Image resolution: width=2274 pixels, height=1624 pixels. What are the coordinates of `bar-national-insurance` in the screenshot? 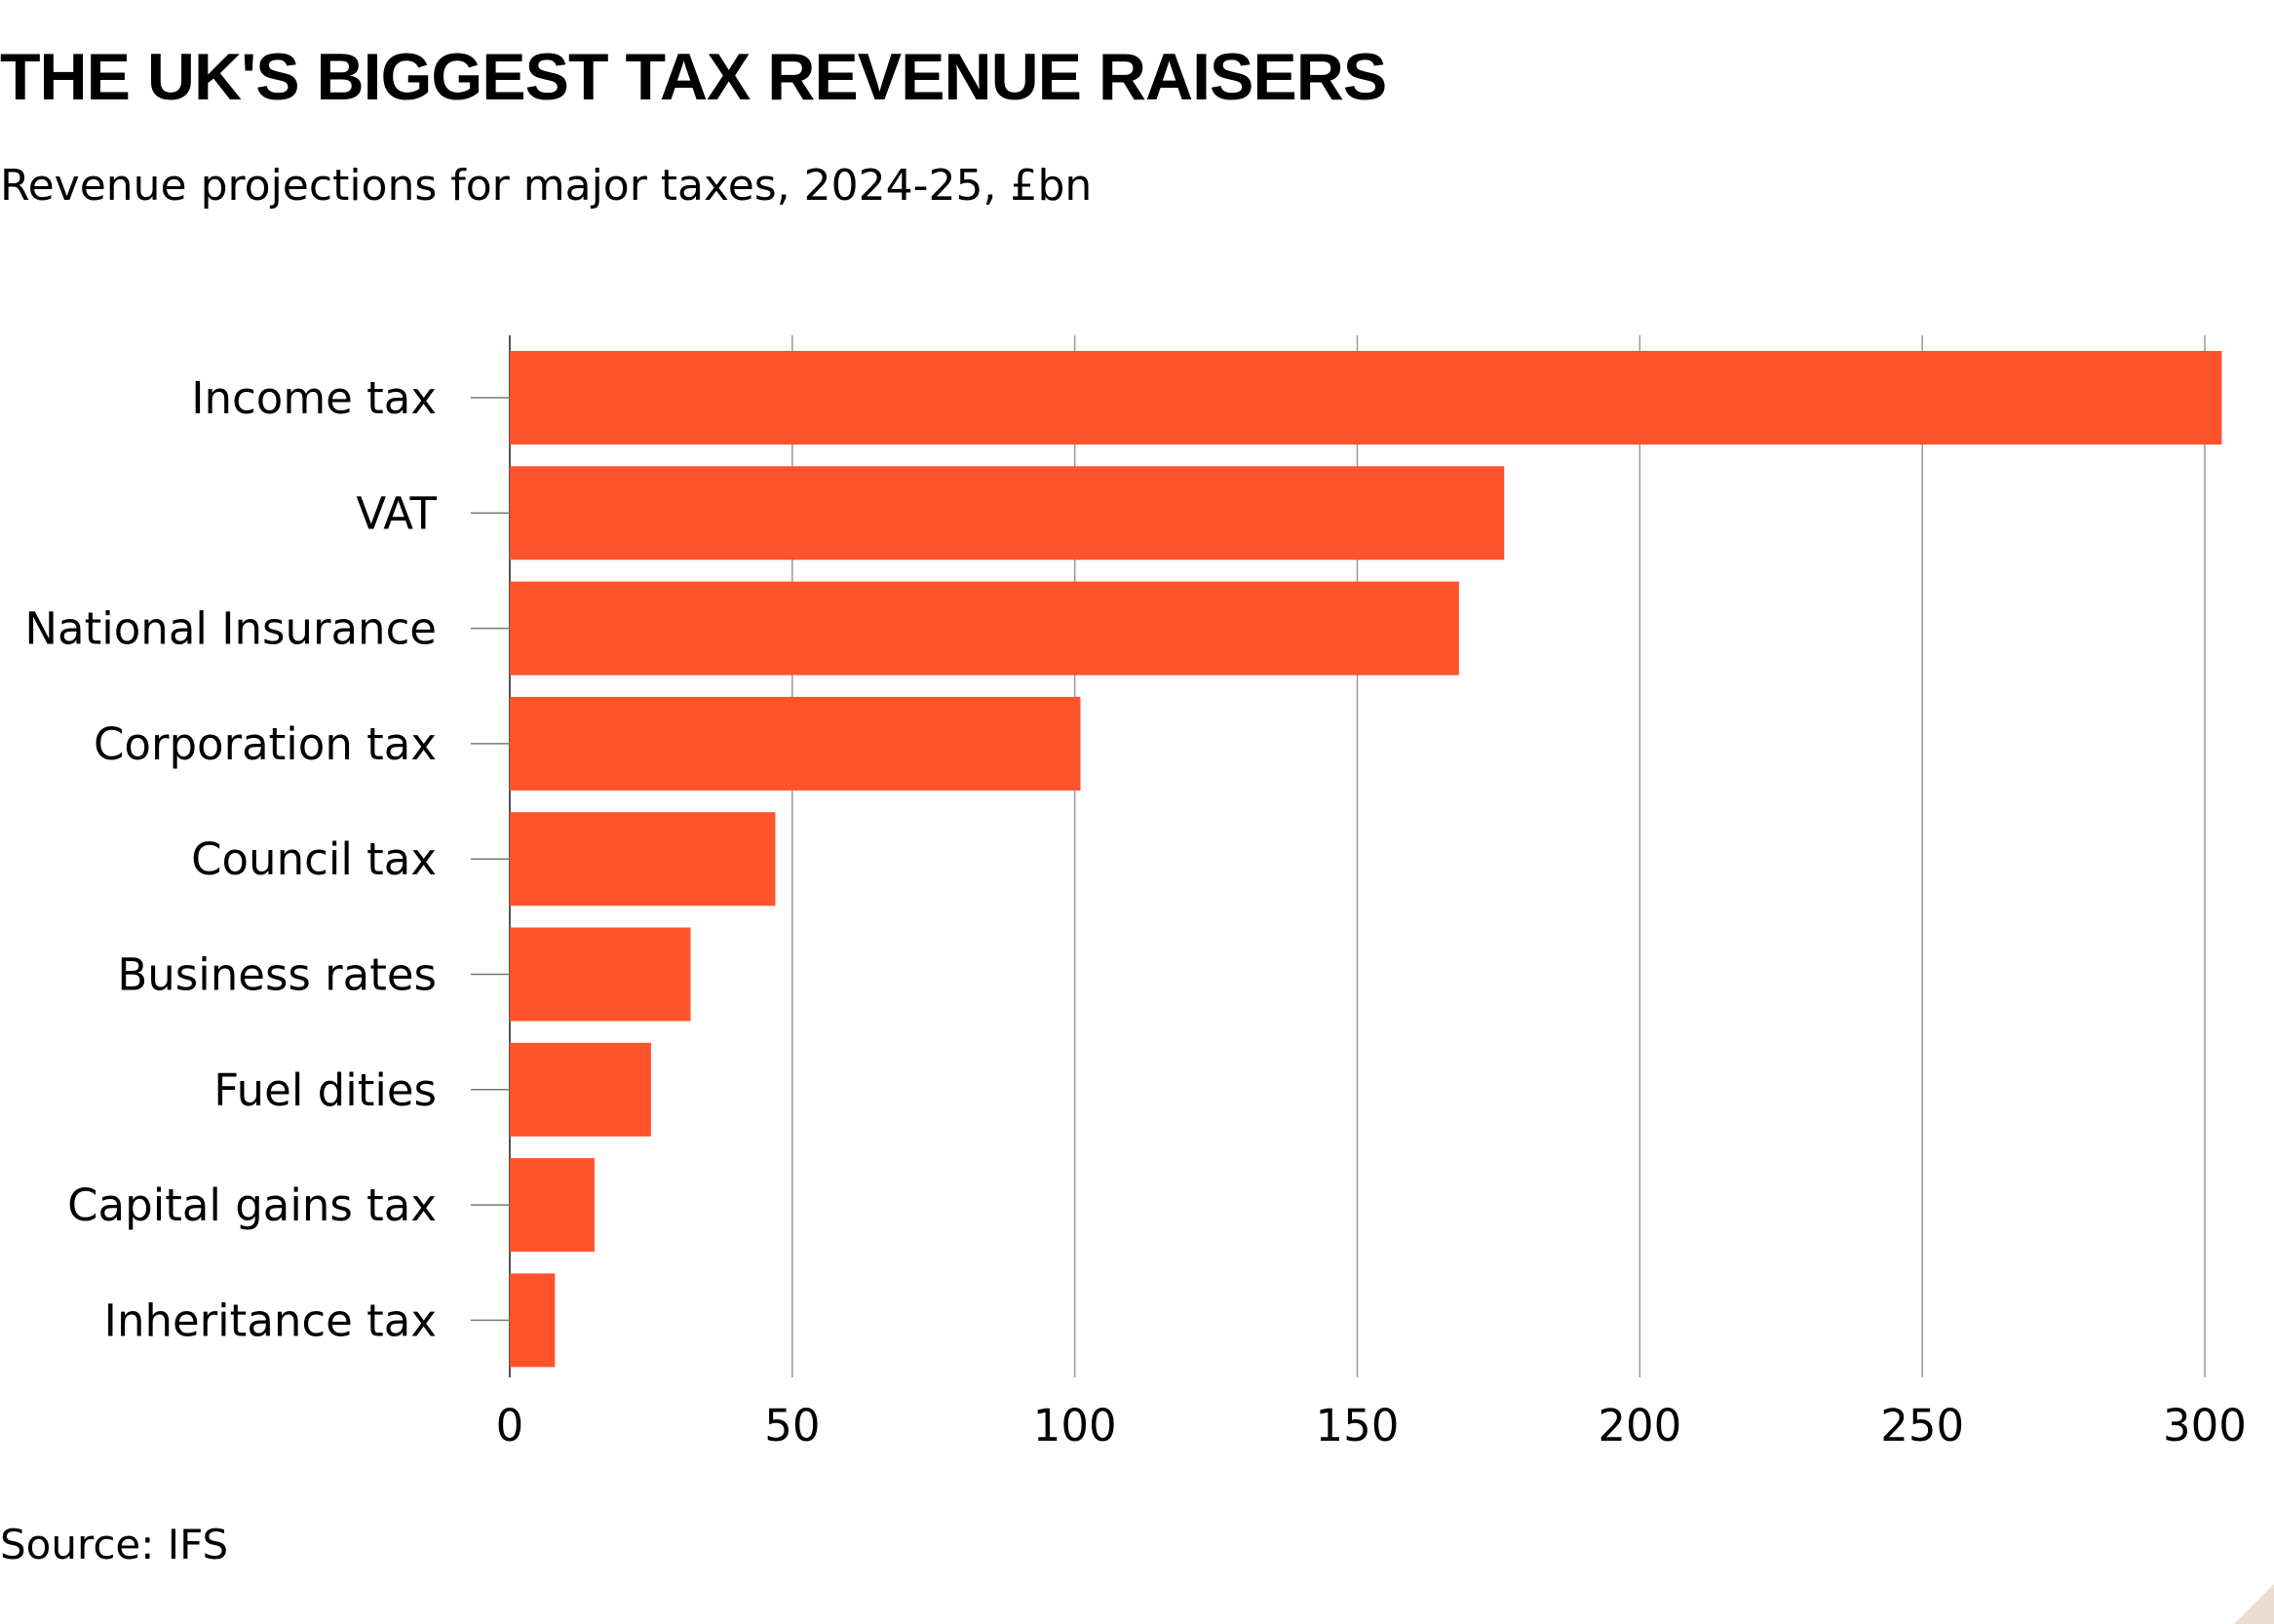 It's located at (985, 629).